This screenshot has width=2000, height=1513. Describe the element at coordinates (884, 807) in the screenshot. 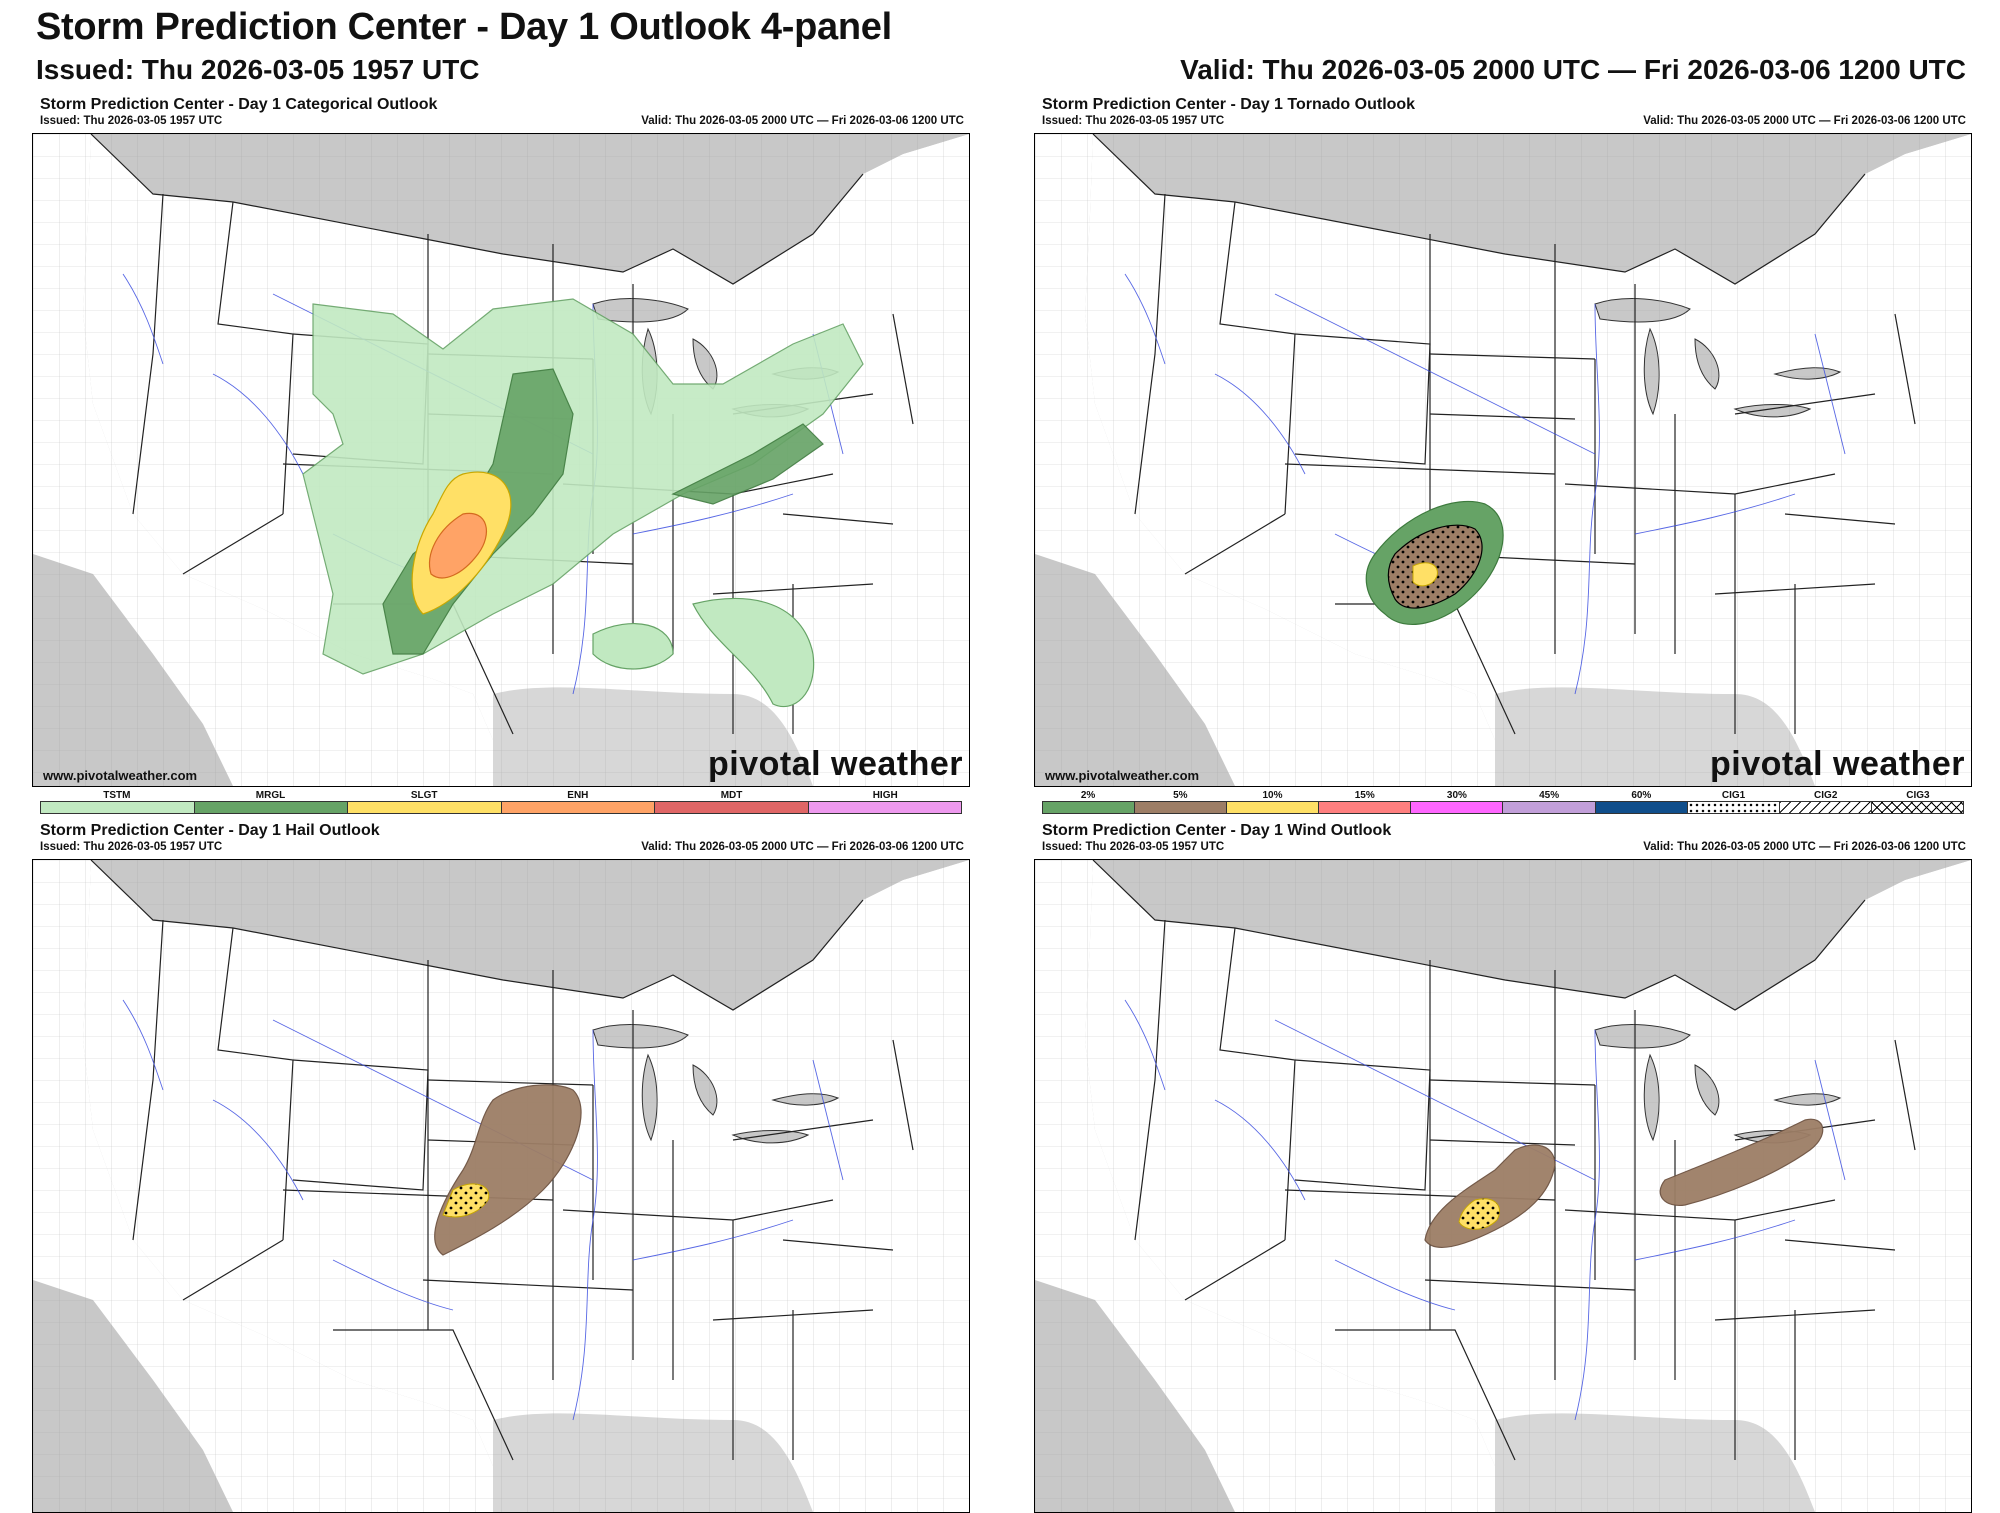

I see `legend-swatch-high` at that location.